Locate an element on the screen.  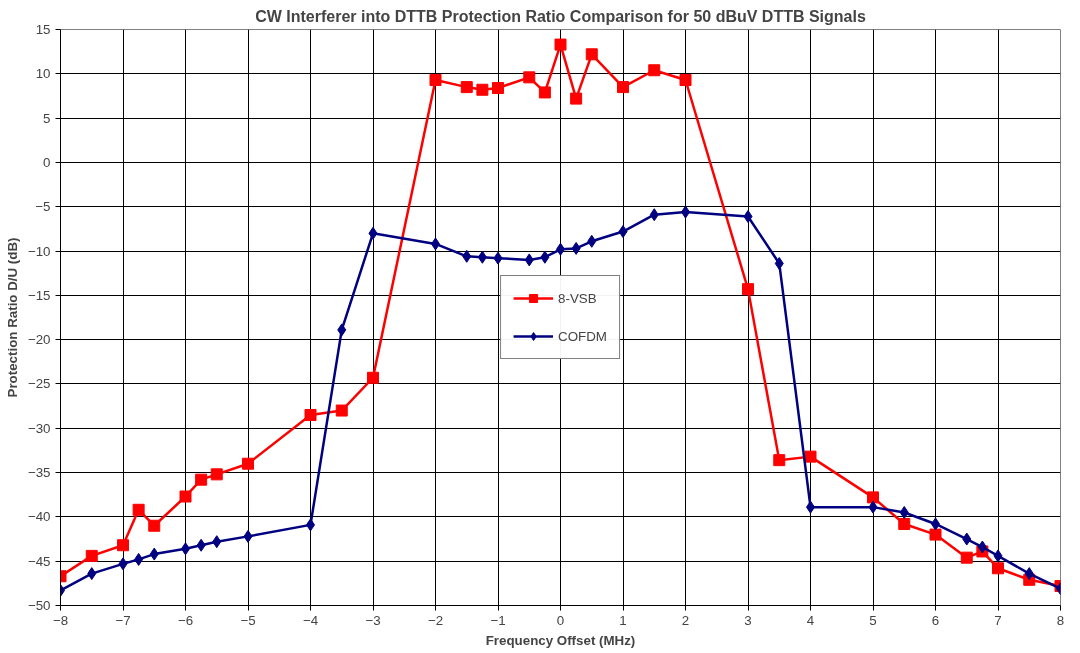
x-tick-label: −1 is located at coordinates (498, 620).